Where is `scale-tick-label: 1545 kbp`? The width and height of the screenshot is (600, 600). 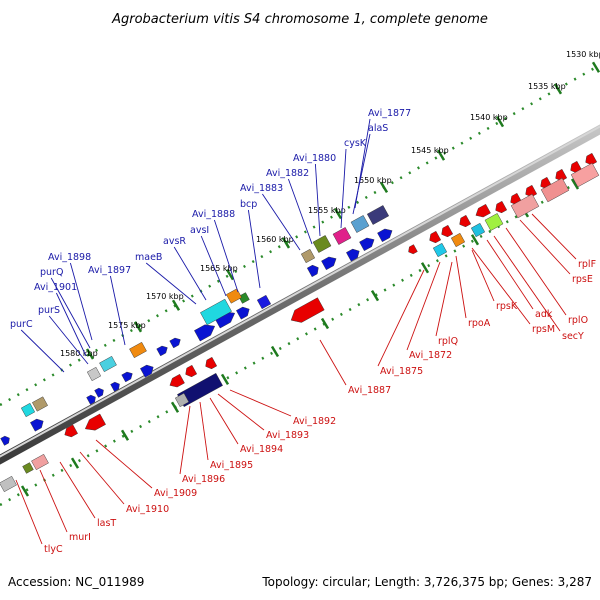
scale-tick-label: 1545 kbp is located at coordinates (430, 150).